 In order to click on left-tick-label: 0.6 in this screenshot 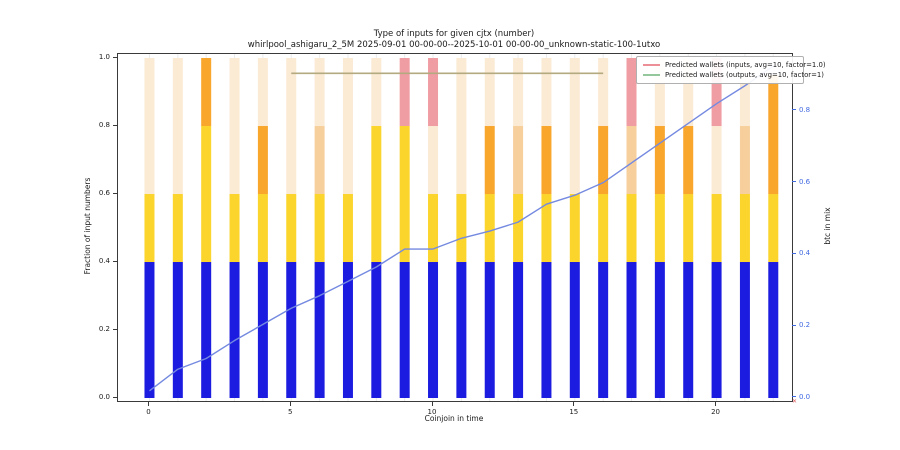, I will do `click(104, 193)`.